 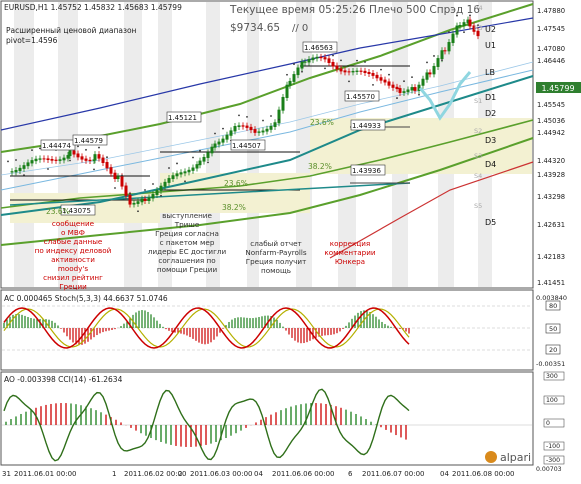 I want to click on fib-label: 38.2%, so click(x=320, y=166).